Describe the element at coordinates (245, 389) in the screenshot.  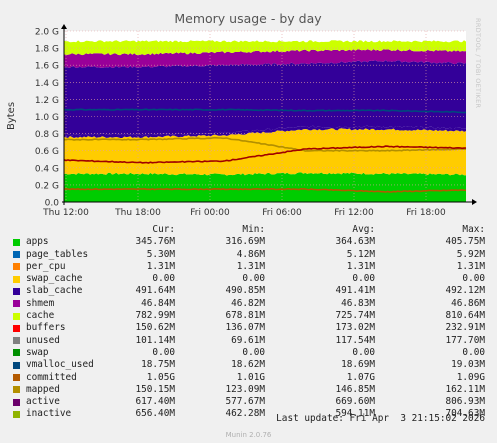
I see `legend-min: 123.09M` at that location.